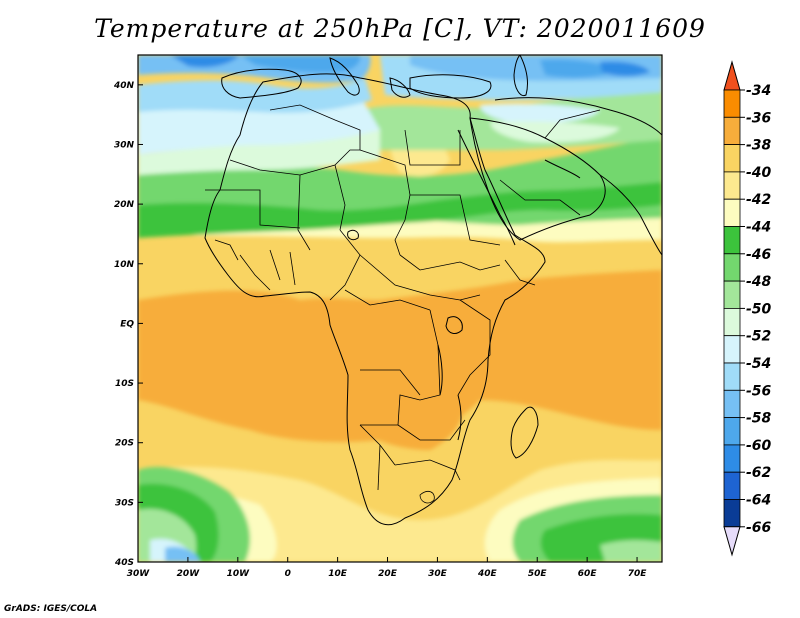 This screenshot has height=618, width=800. What do you see at coordinates (538, 574) in the screenshot?
I see `x-tick-label: 50E` at bounding box center [538, 574].